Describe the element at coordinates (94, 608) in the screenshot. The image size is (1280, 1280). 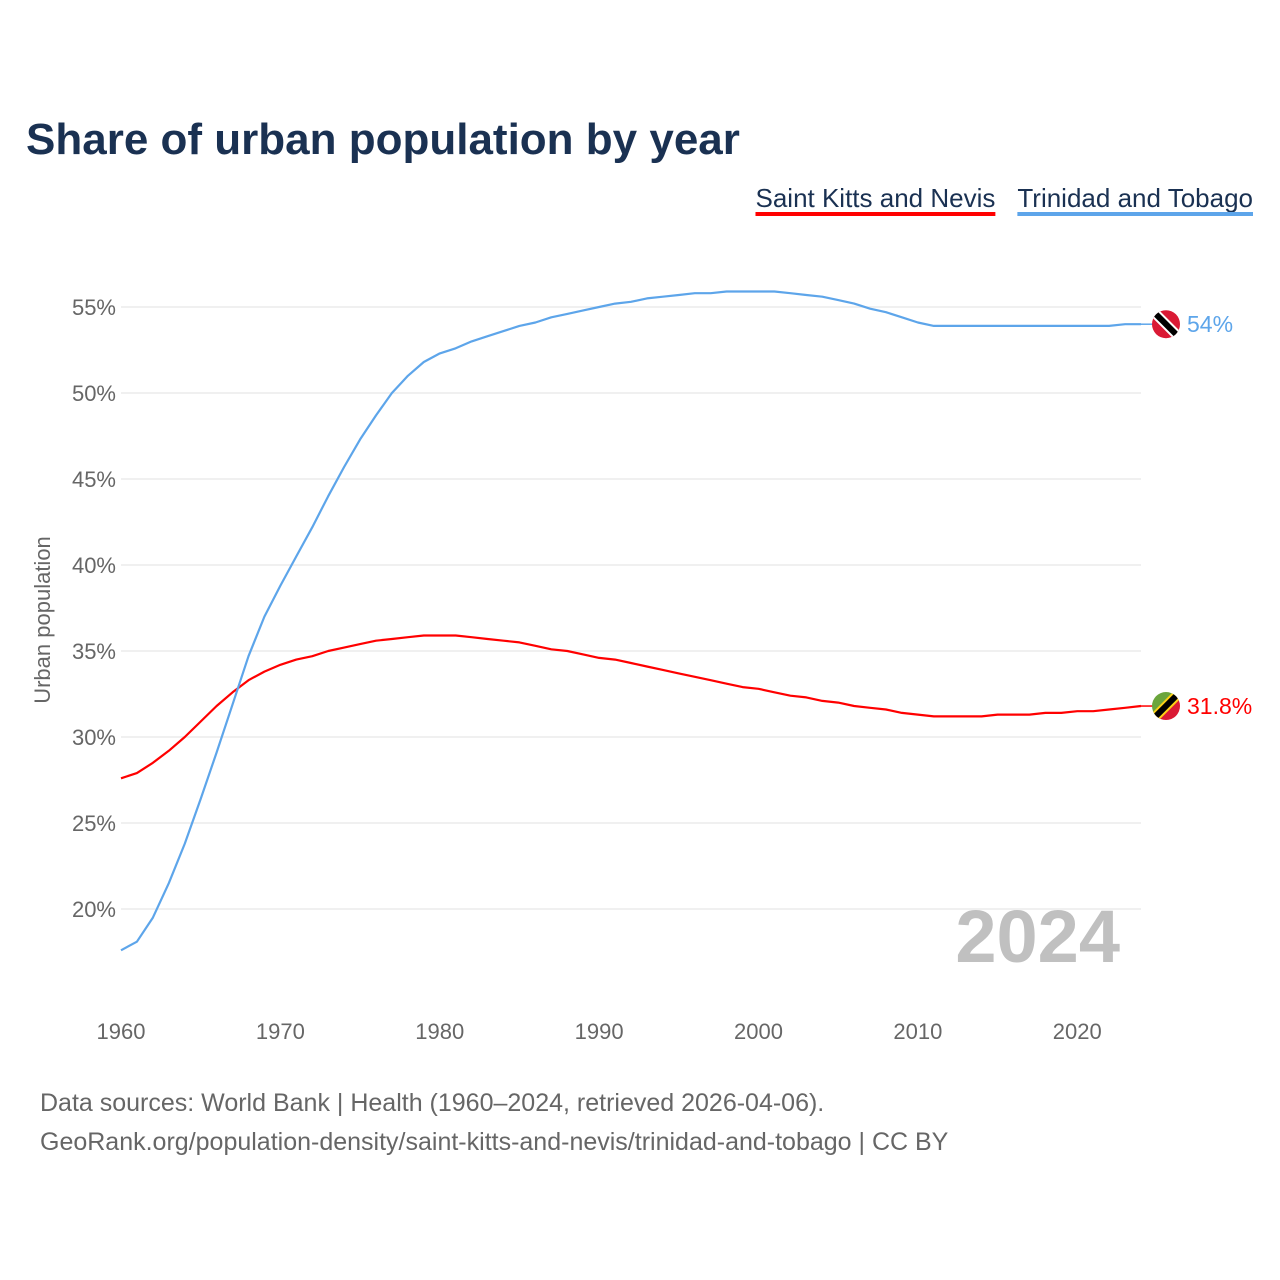
I see `y-axis-ticks: 20% 25% 30% 35% 40% 45% 50% 55%` at that location.